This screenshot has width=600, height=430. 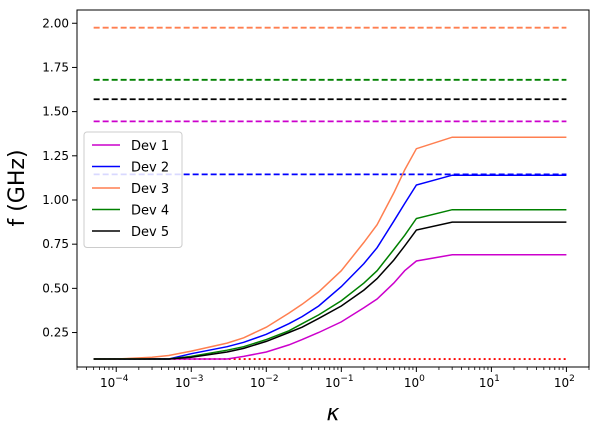 I want to click on y-axis: 0.25 0.50 0.75 1.00 1.25 1.50 1.75 2.00, so click(x=59, y=178).